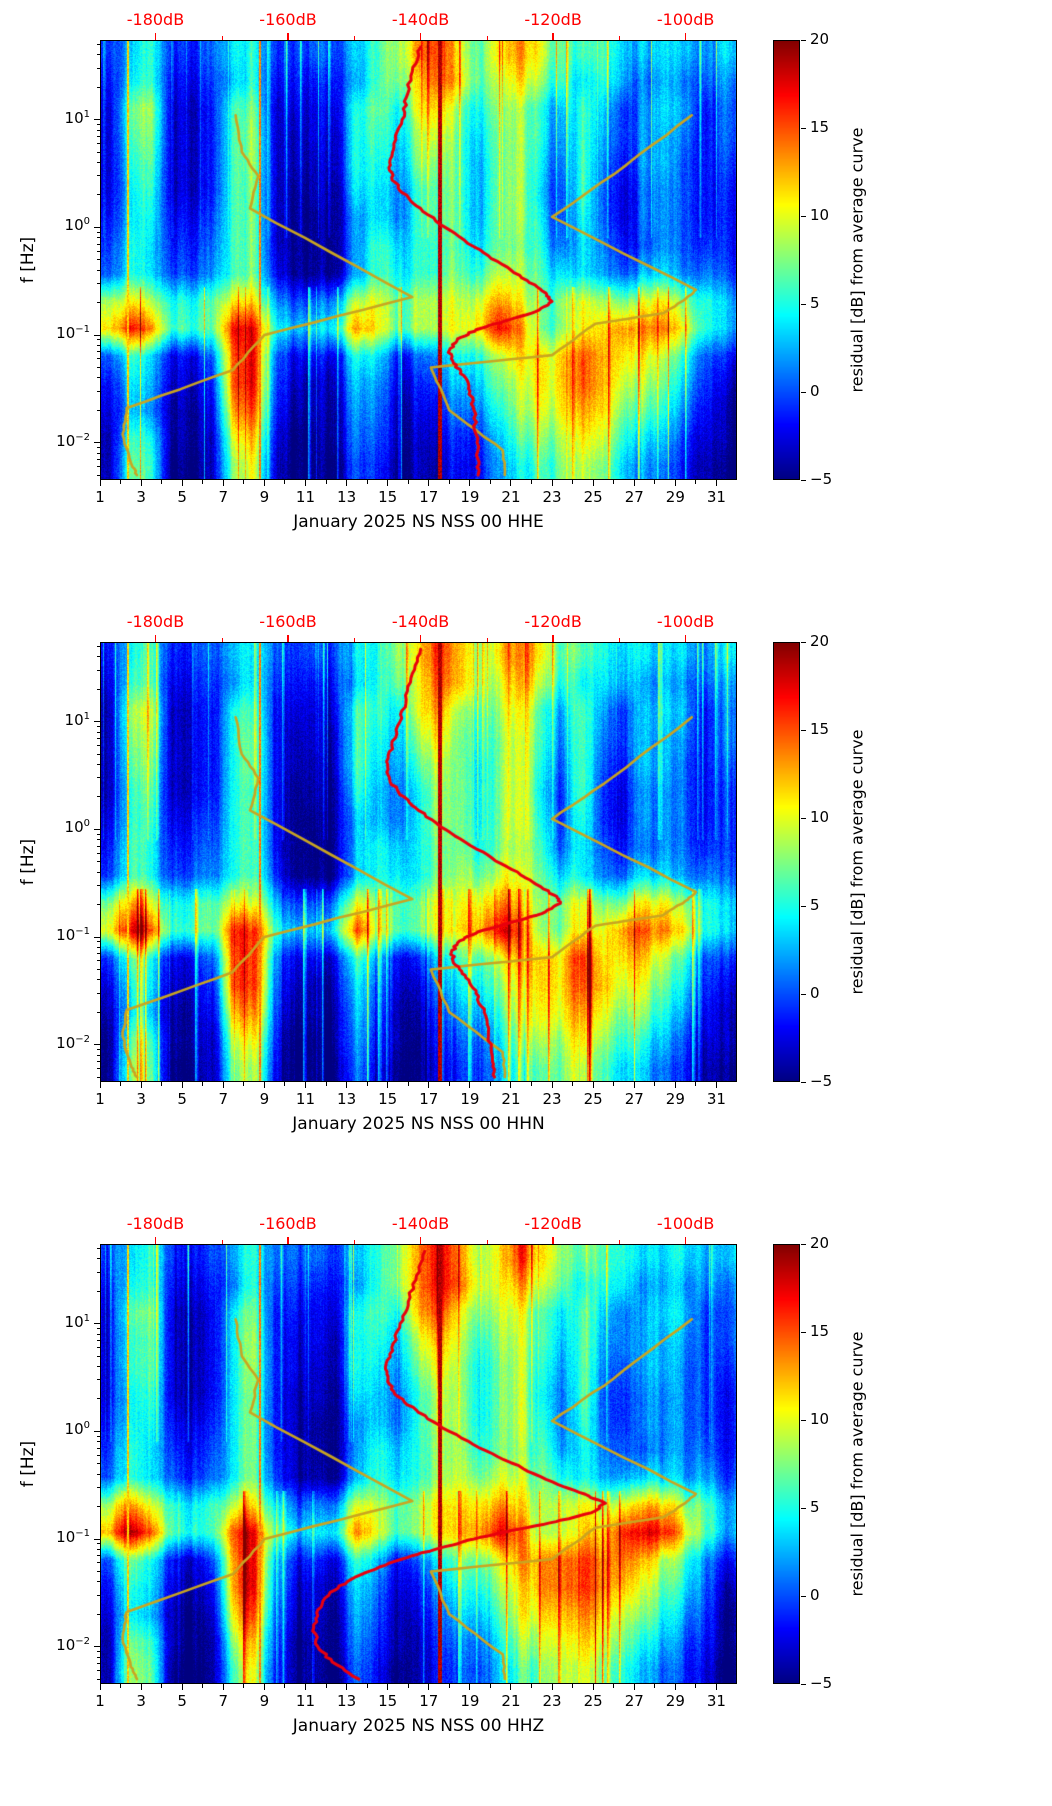  What do you see at coordinates (820, 1331) in the screenshot?
I see `colorbar-tick-label: 15` at bounding box center [820, 1331].